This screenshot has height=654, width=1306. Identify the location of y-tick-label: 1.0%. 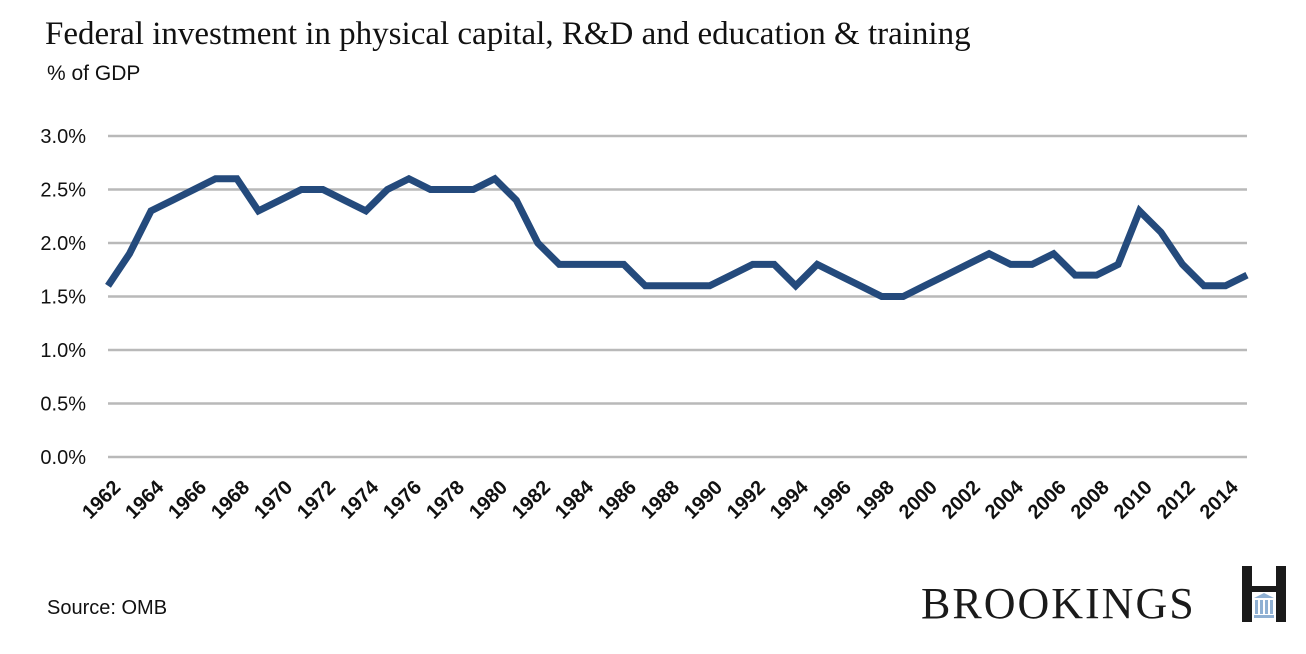
(63, 351).